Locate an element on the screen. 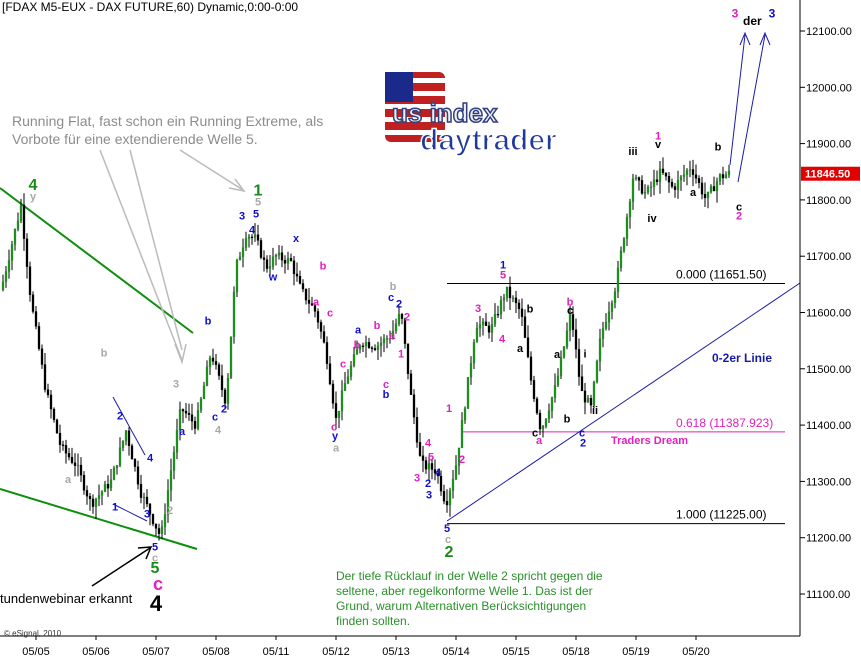 The image size is (861, 663). wave-label: 1 is located at coordinates (401, 355).